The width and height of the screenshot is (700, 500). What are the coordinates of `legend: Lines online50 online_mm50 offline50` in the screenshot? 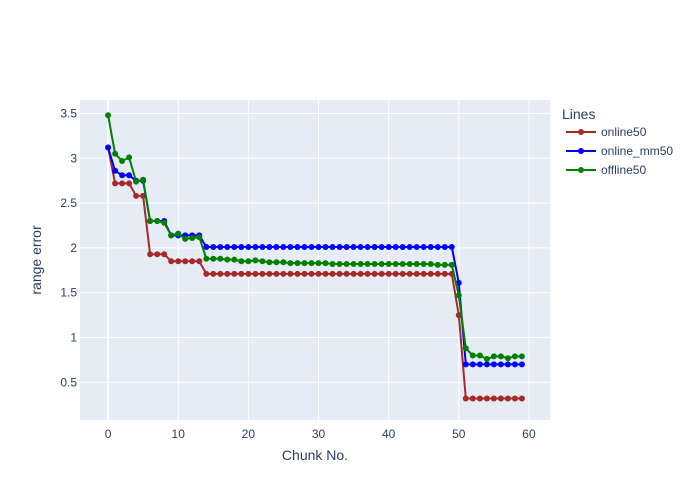 It's located at (617, 141).